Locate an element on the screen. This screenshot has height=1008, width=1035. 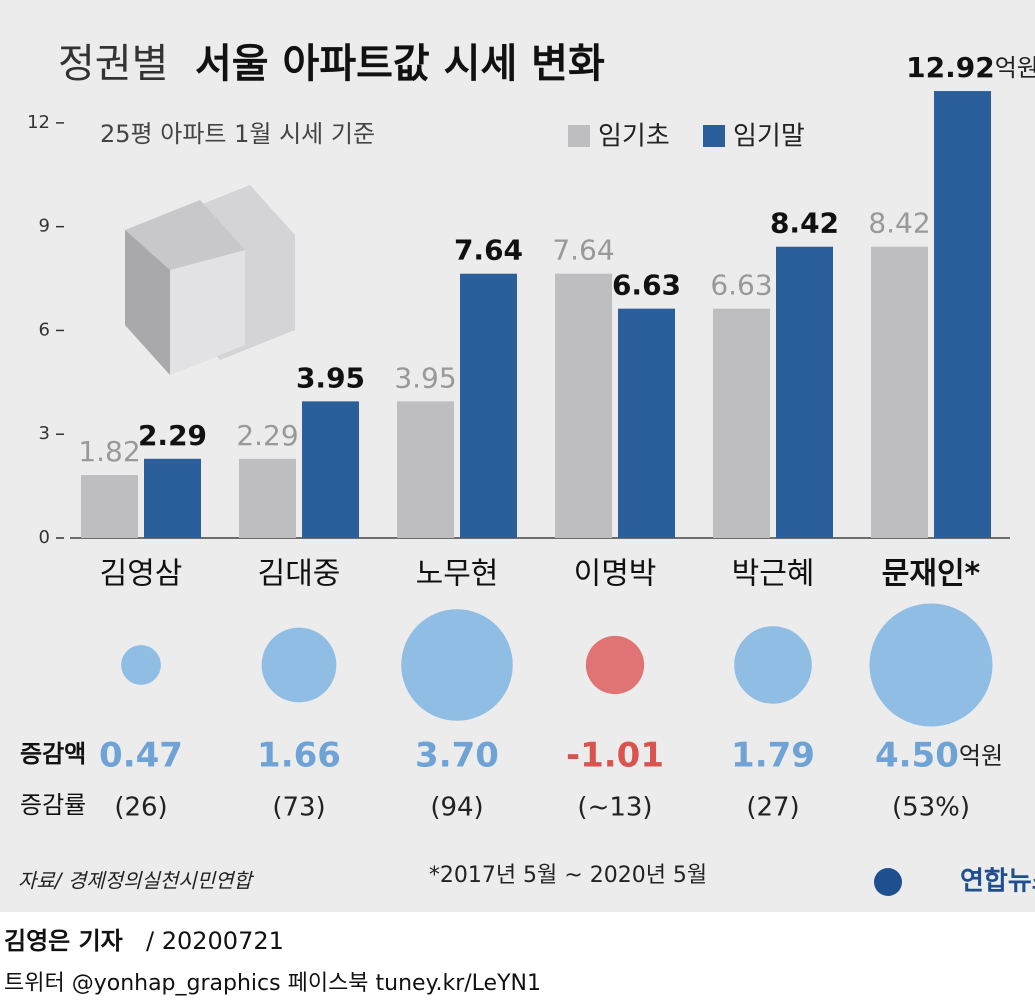
change-label: 4.50 is located at coordinates (917, 756).